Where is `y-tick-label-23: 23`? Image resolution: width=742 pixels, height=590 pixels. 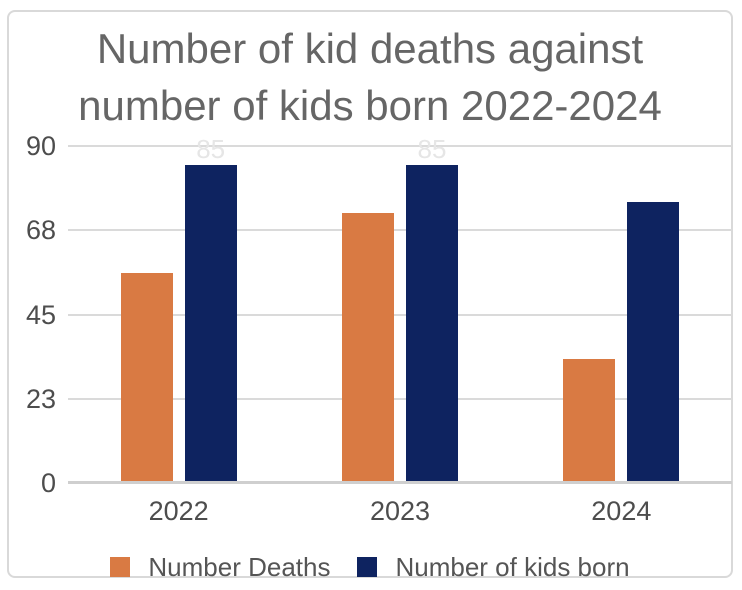
y-tick-label-23: 23 is located at coordinates (40, 398).